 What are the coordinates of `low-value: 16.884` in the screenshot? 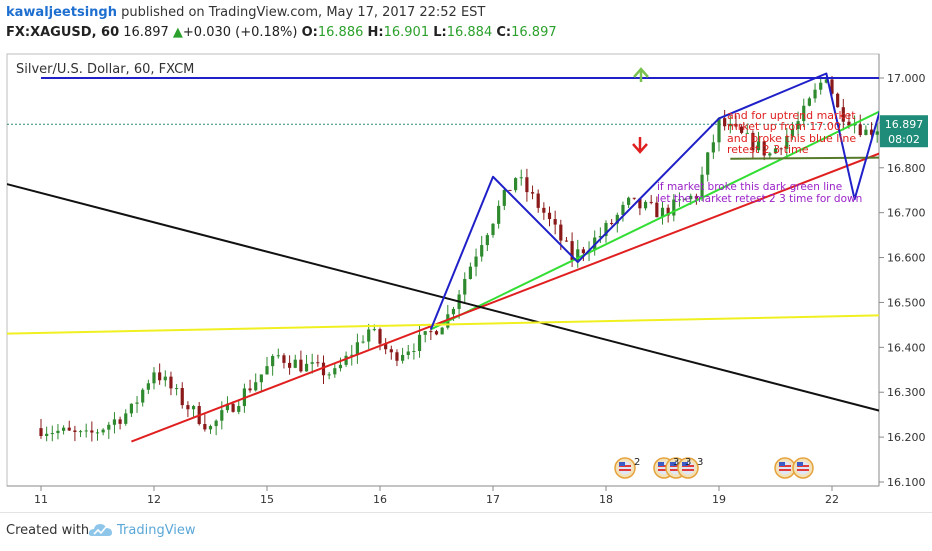 It's located at (469, 32).